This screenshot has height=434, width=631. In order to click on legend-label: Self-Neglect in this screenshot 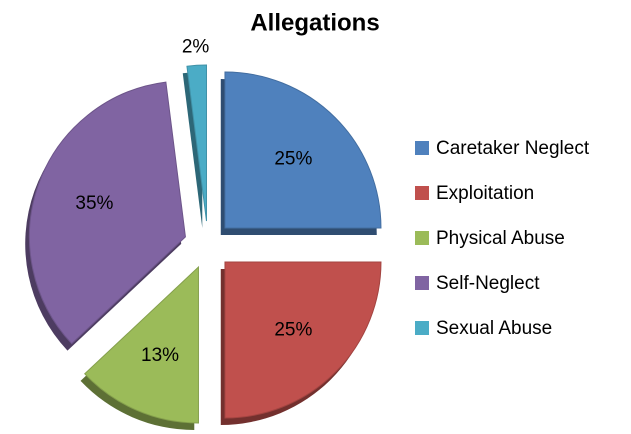, I will do `click(488, 283)`.